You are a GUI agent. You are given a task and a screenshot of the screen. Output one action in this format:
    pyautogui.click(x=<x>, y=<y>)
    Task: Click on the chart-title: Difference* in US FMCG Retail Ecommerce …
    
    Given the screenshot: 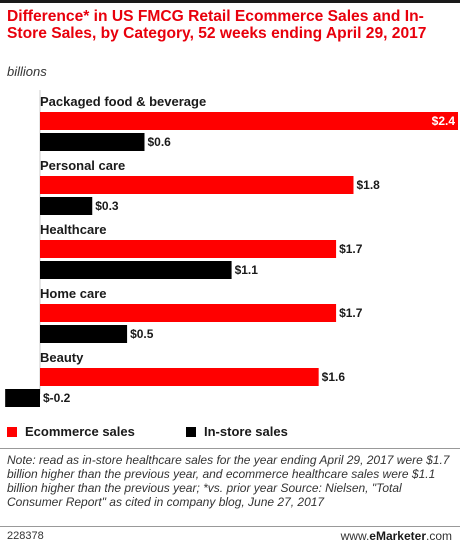 What is the action you would take?
    pyautogui.click(x=217, y=25)
    